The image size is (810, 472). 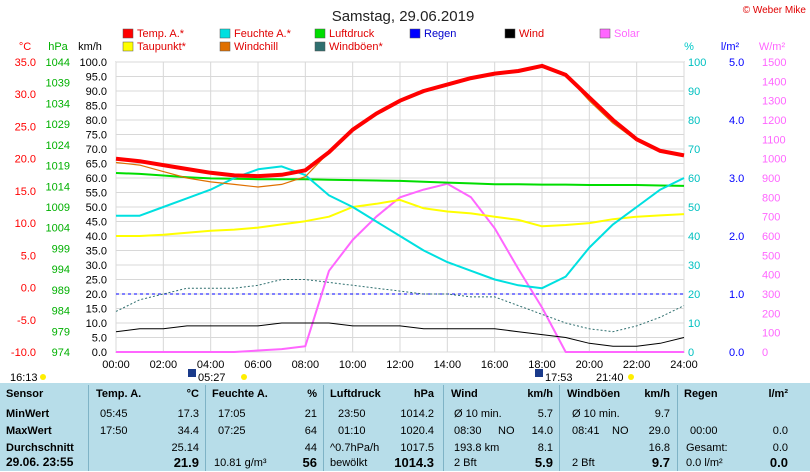 What do you see at coordinates (162, 47) in the screenshot?
I see `legend-label: Taupunkt*` at bounding box center [162, 47].